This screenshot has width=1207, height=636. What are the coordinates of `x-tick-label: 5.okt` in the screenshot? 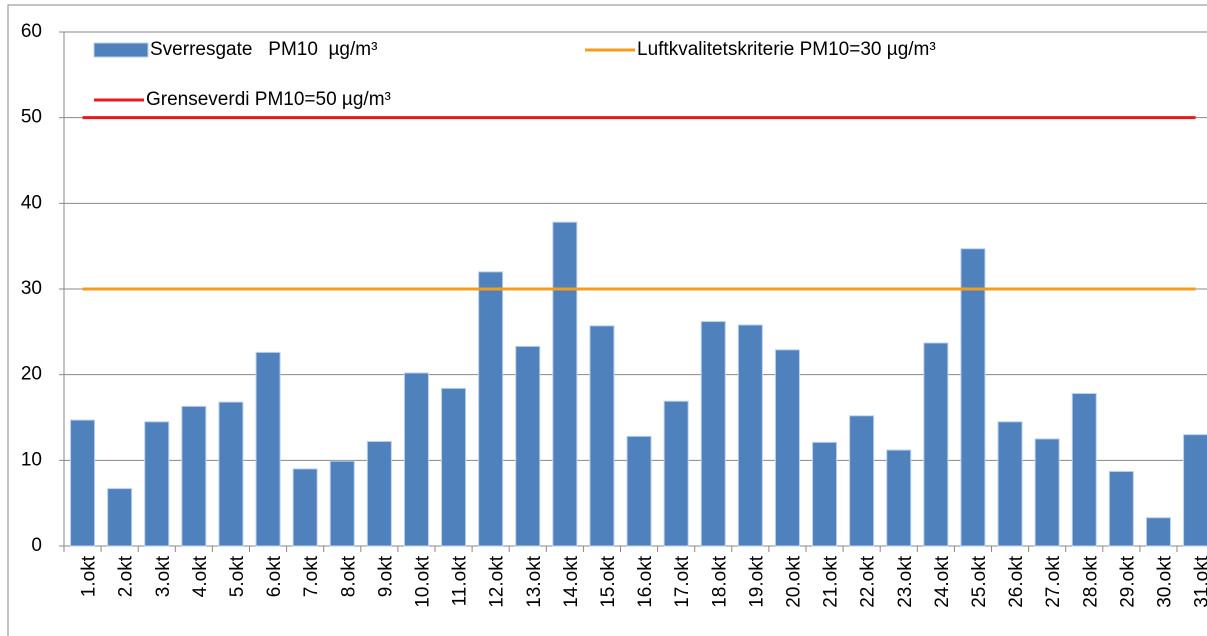 It's located at (237, 576).